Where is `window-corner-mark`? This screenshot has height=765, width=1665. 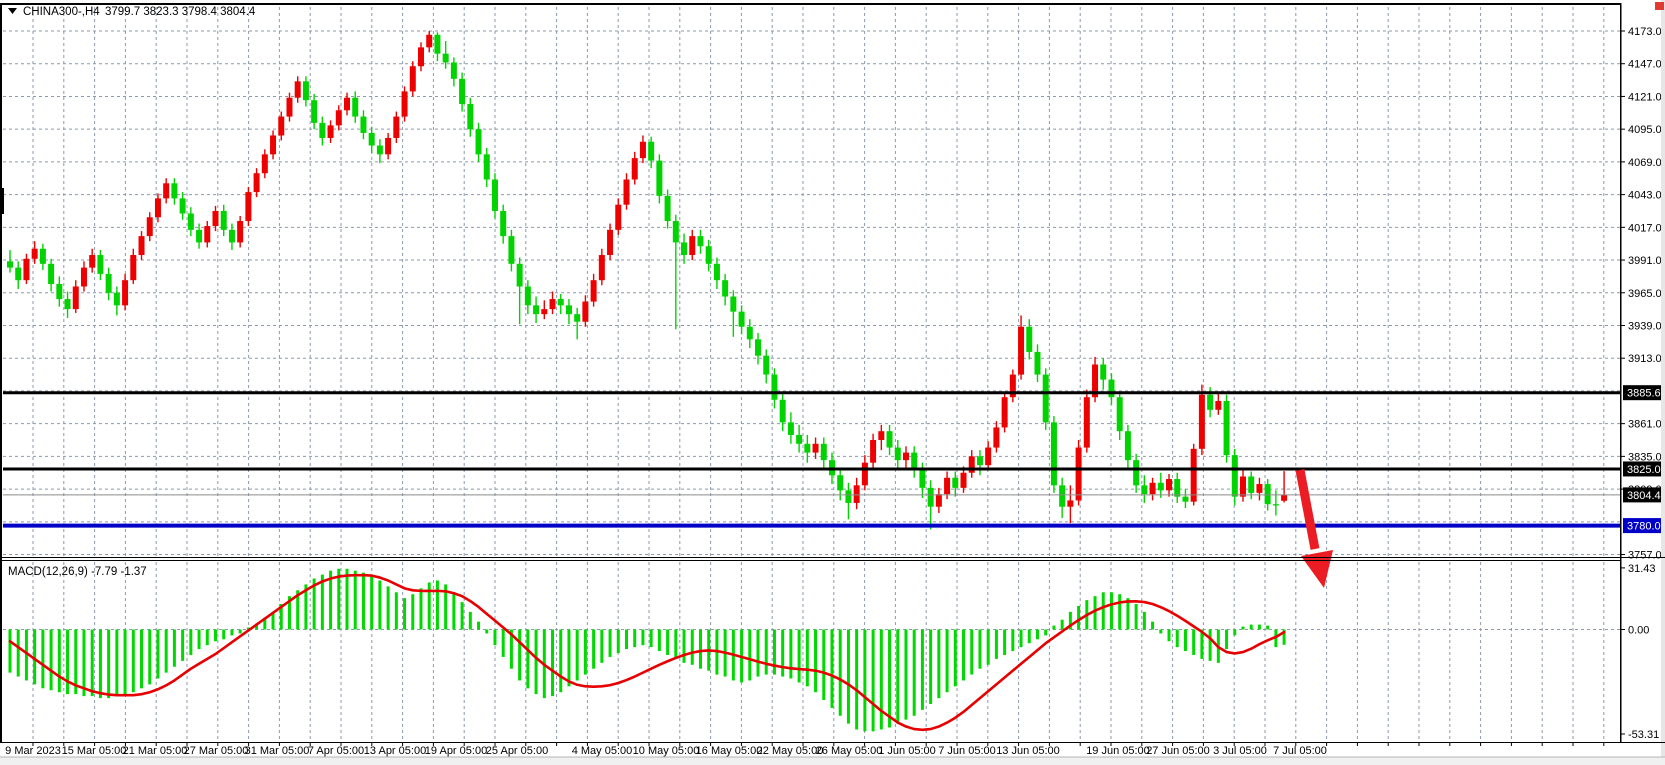
window-corner-mark is located at coordinates (1659, 6).